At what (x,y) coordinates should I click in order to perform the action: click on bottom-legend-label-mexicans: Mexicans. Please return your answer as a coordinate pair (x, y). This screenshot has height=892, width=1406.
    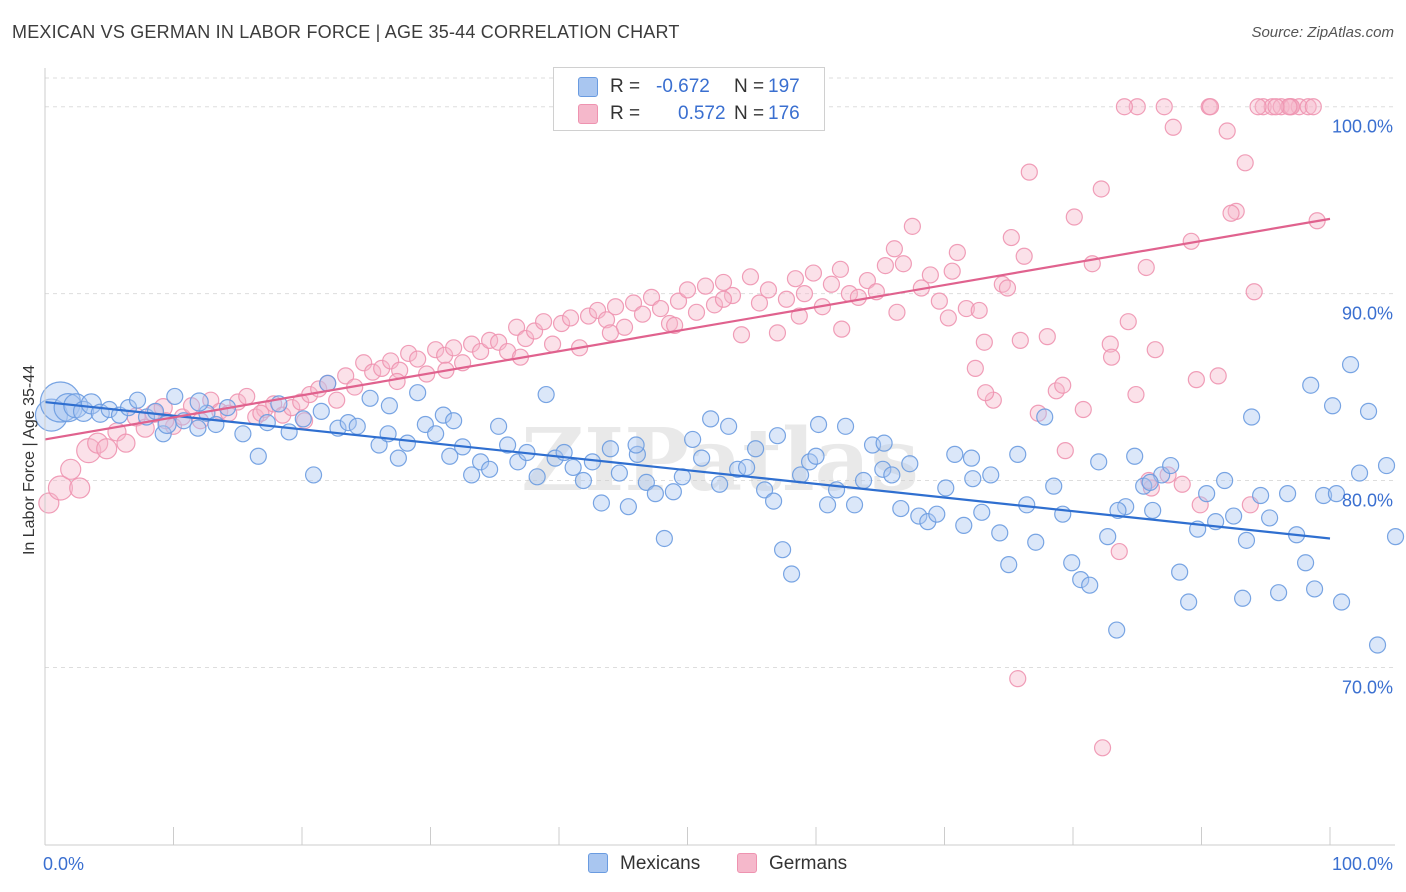
    Looking at the image, I should click on (660, 863).